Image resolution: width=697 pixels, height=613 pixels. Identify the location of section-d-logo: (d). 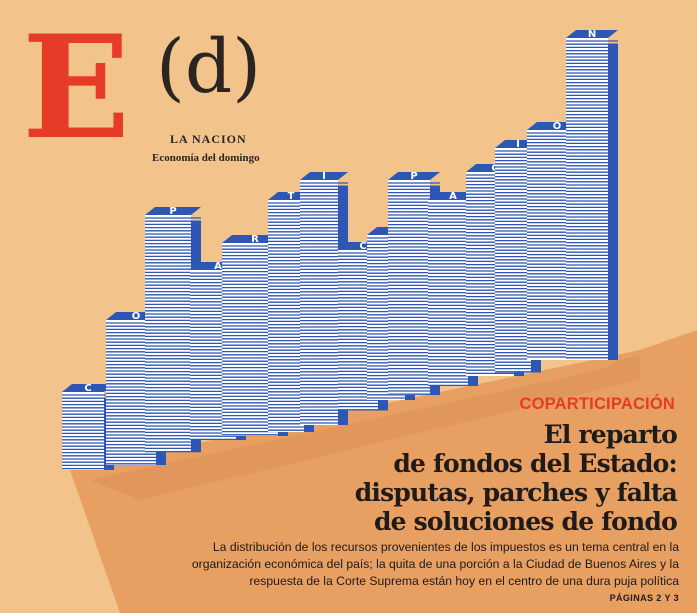
(209, 67).